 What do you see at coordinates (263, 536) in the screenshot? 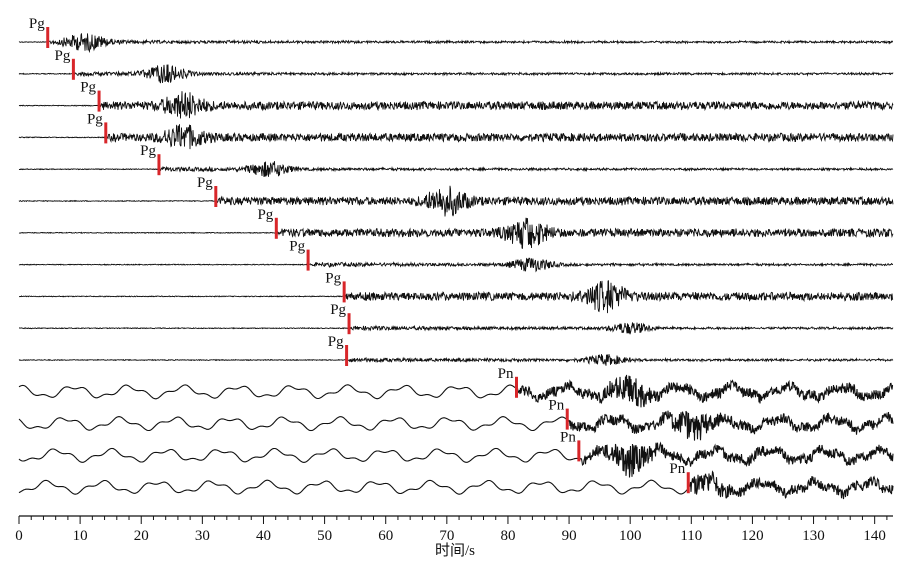
I see `x-tick-label: 40` at bounding box center [263, 536].